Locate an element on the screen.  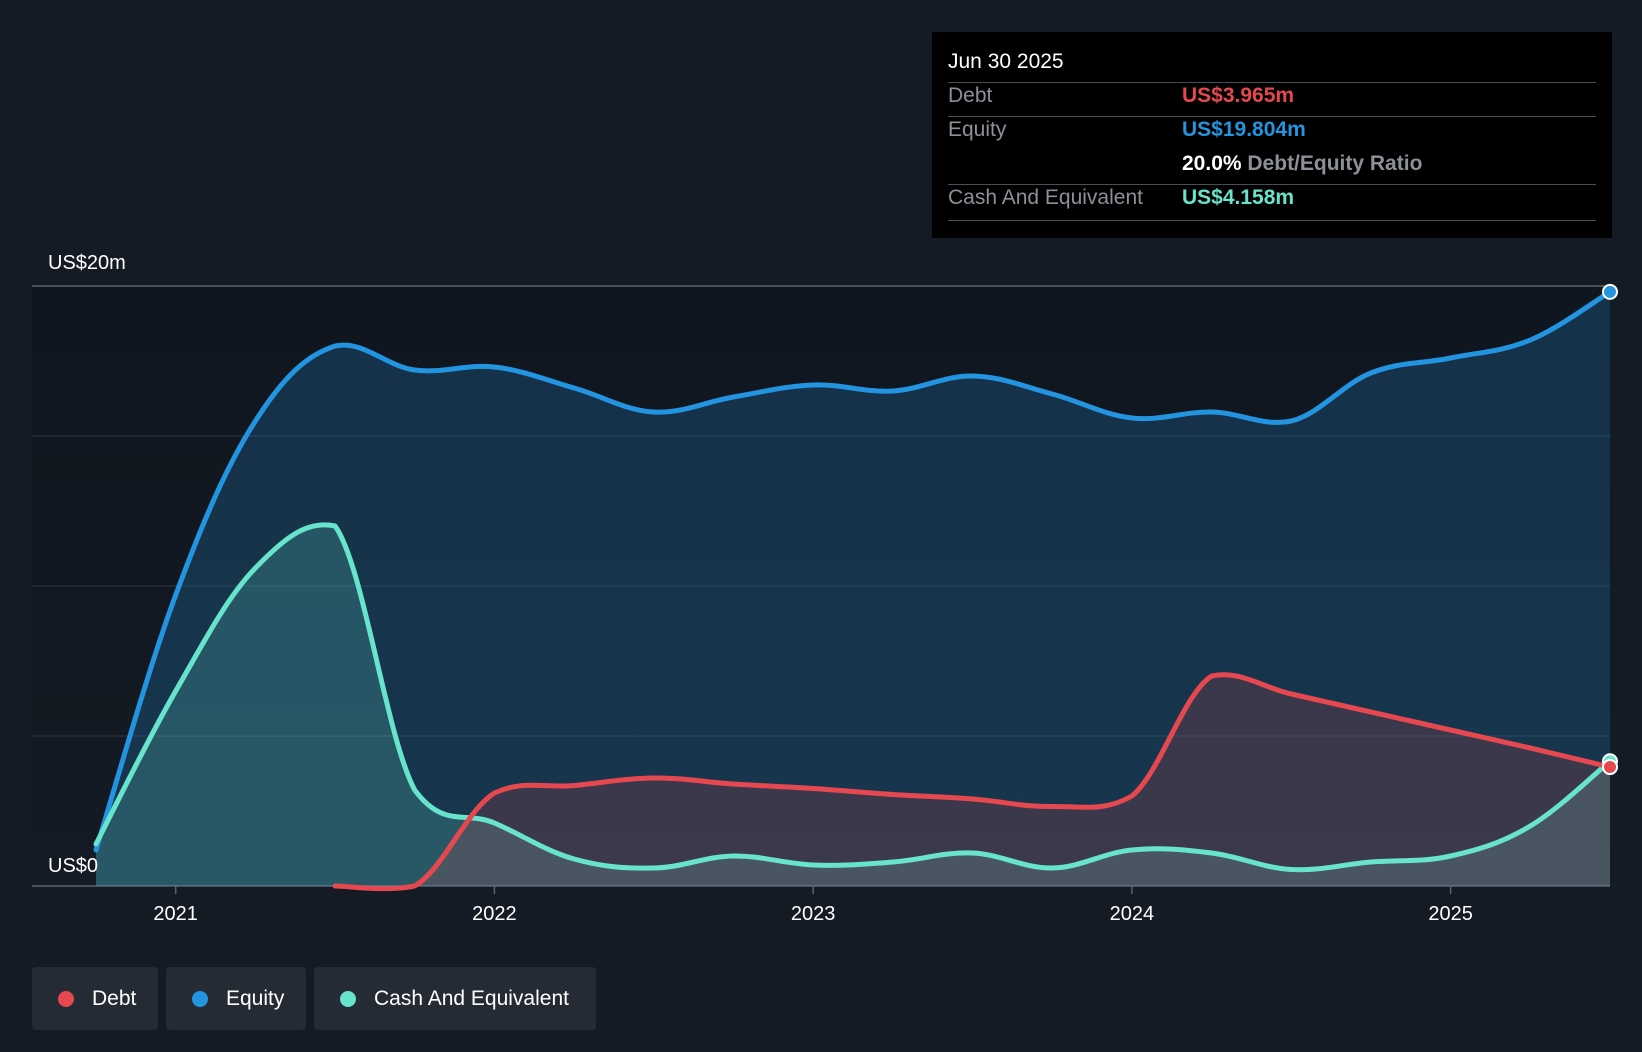
legend-debt-dot is located at coordinates (66, 998).